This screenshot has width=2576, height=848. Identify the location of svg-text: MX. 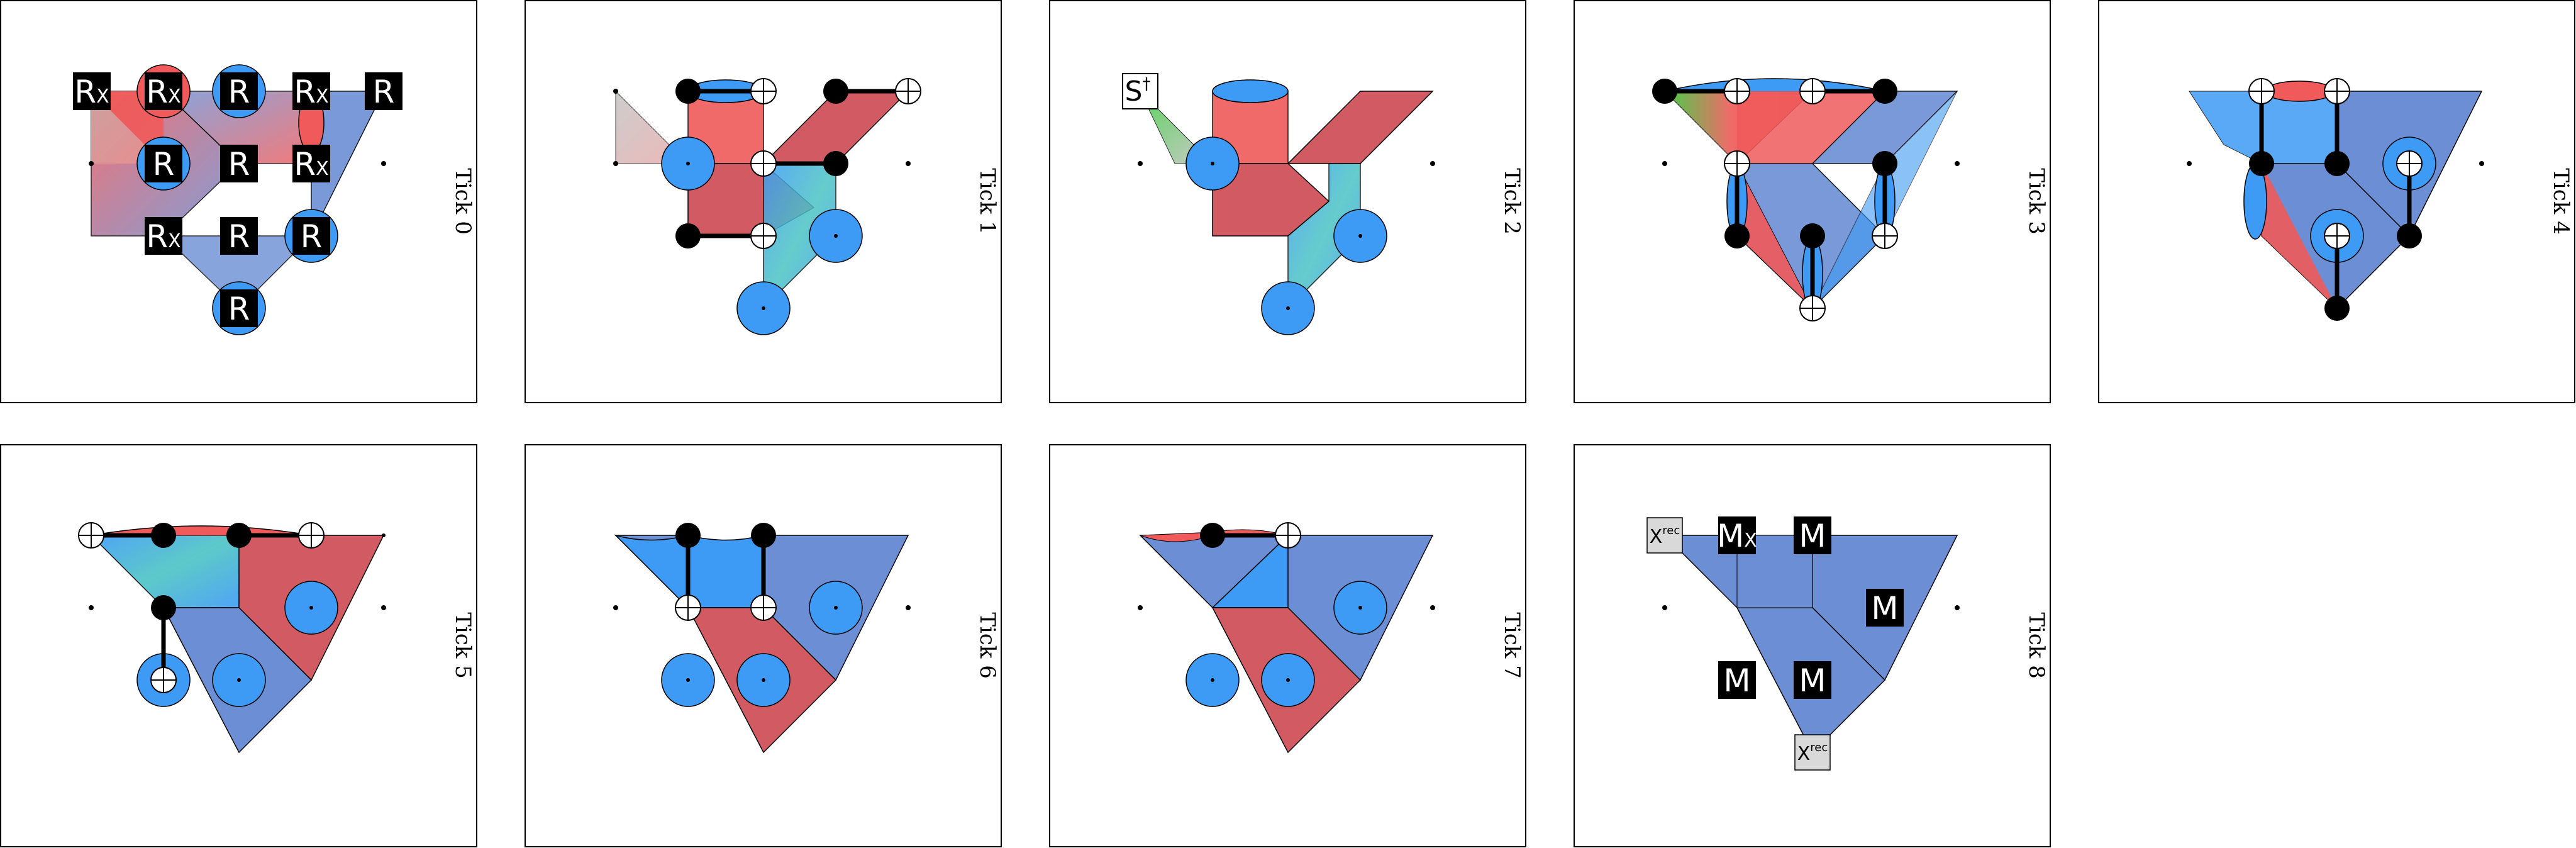
(1737, 536).